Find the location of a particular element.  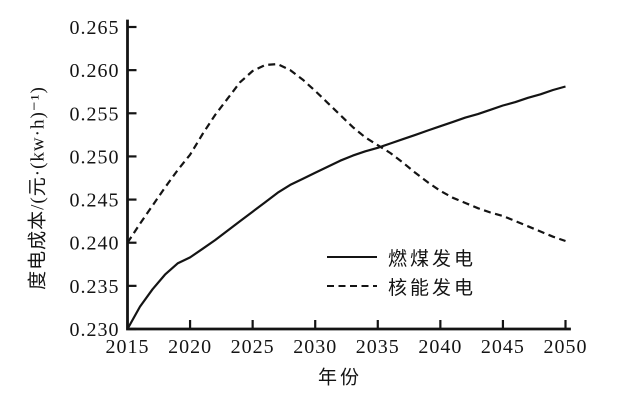

y-tick-label: 0.235 is located at coordinates (95, 287).